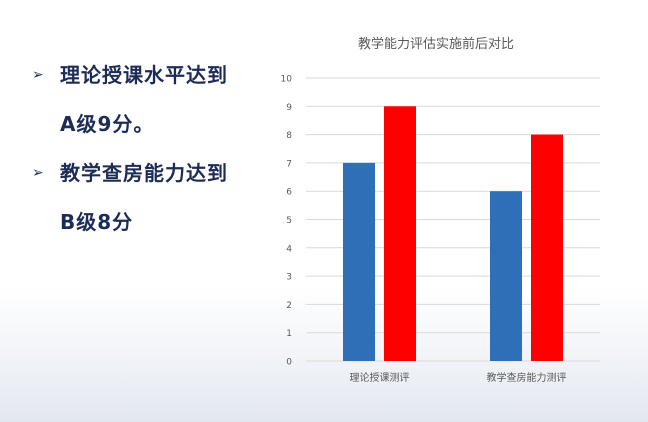 Image resolution: width=648 pixels, height=422 pixels. I want to click on bullet-item-2: ➢ 教学查房能力达到, so click(152, 182).